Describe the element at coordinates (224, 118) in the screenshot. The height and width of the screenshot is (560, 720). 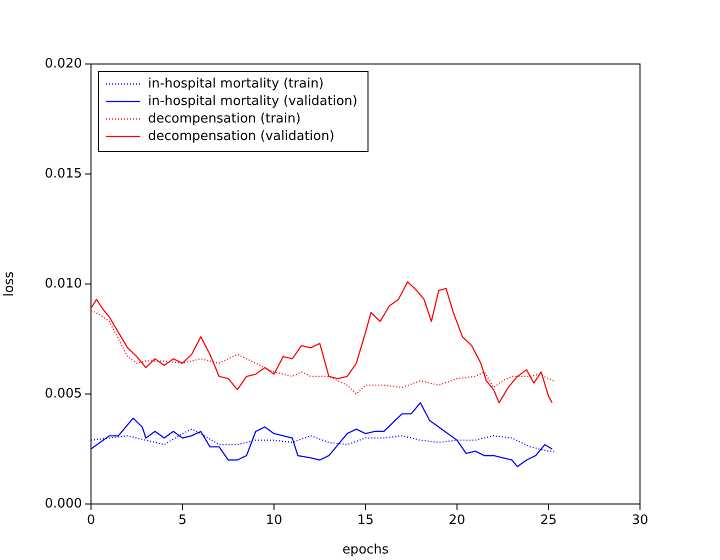
I see `legend-label: decompensation (train)` at that location.